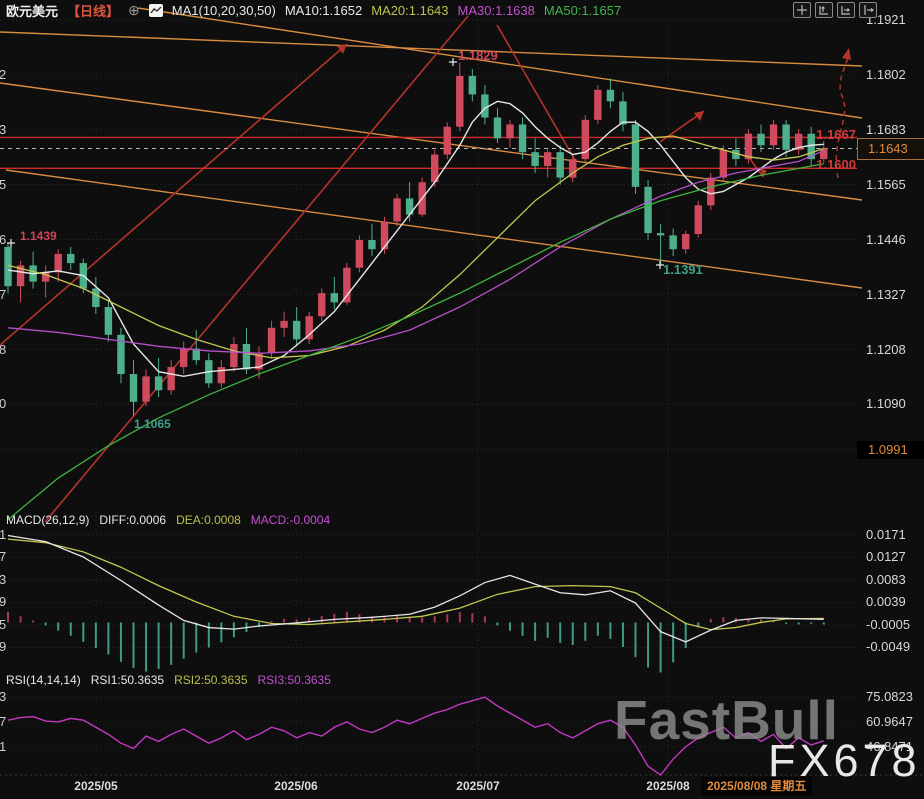 This screenshot has width=924, height=799. Describe the element at coordinates (886, 184) in the screenshot. I see `price-axis-label: 1.1565` at that location.